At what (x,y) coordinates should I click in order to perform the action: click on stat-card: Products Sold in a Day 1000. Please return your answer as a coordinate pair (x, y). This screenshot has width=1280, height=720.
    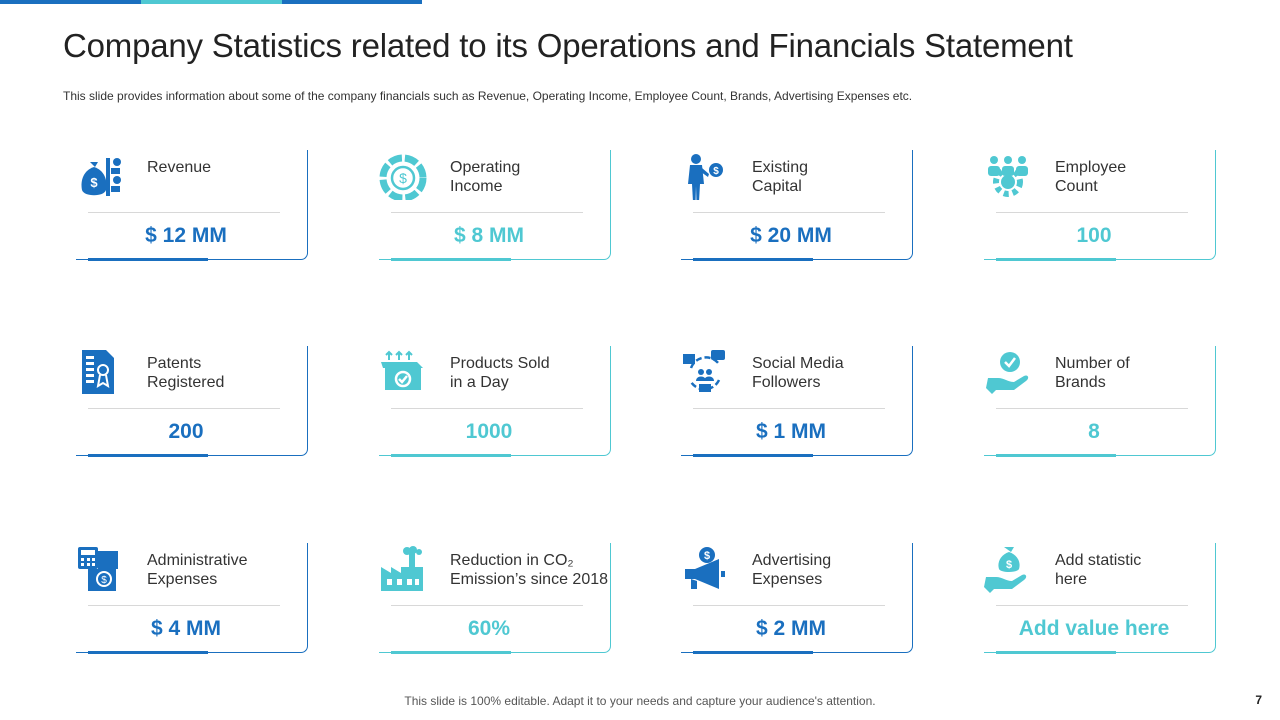
    Looking at the image, I should click on (495, 402).